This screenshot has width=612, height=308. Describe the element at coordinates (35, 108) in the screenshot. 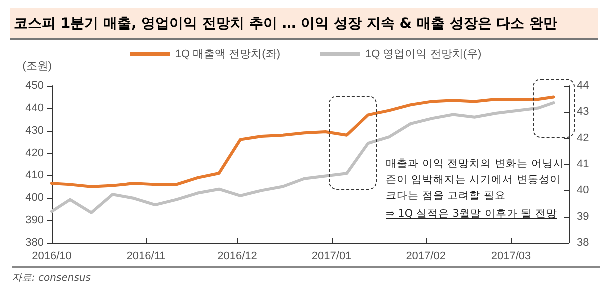

I see `y-tick-label: 440` at that location.